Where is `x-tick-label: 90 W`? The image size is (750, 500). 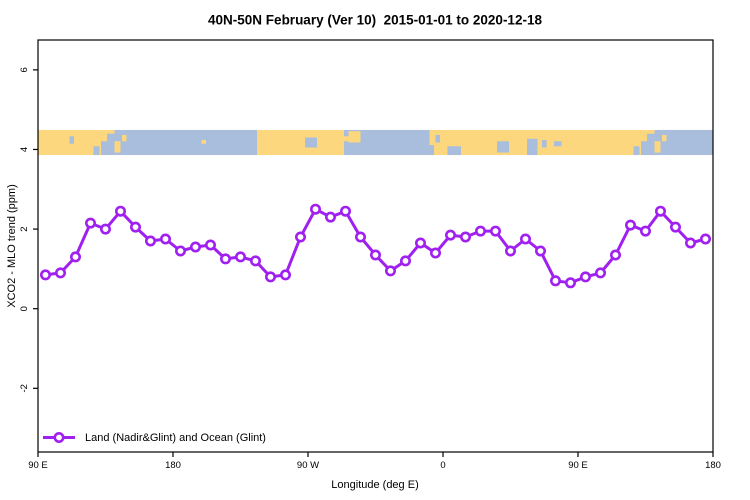 x-tick-label: 90 W is located at coordinates (308, 465).